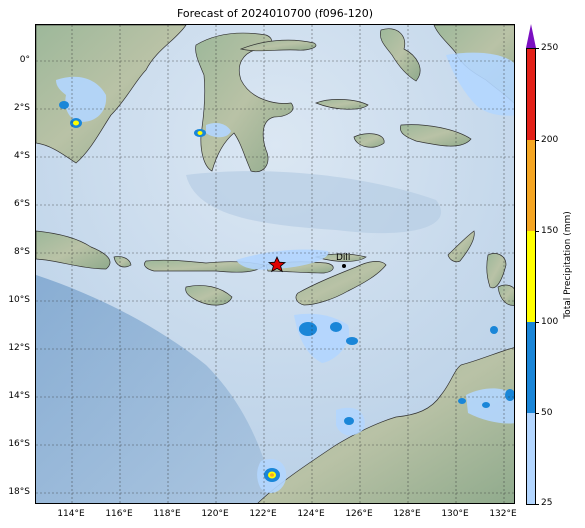 Image resolution: width=585 pixels, height=528 pixels. I want to click on seram, so click(436, 135).